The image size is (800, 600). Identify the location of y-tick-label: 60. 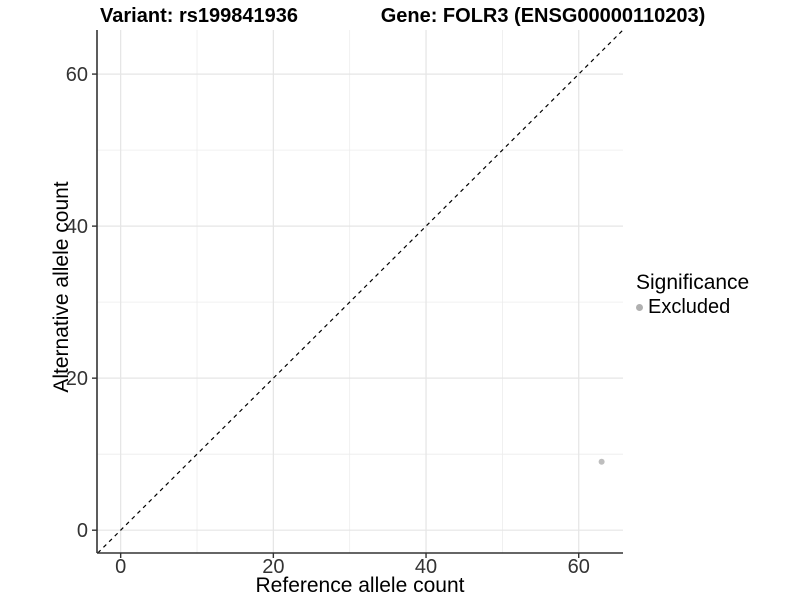
(77, 75).